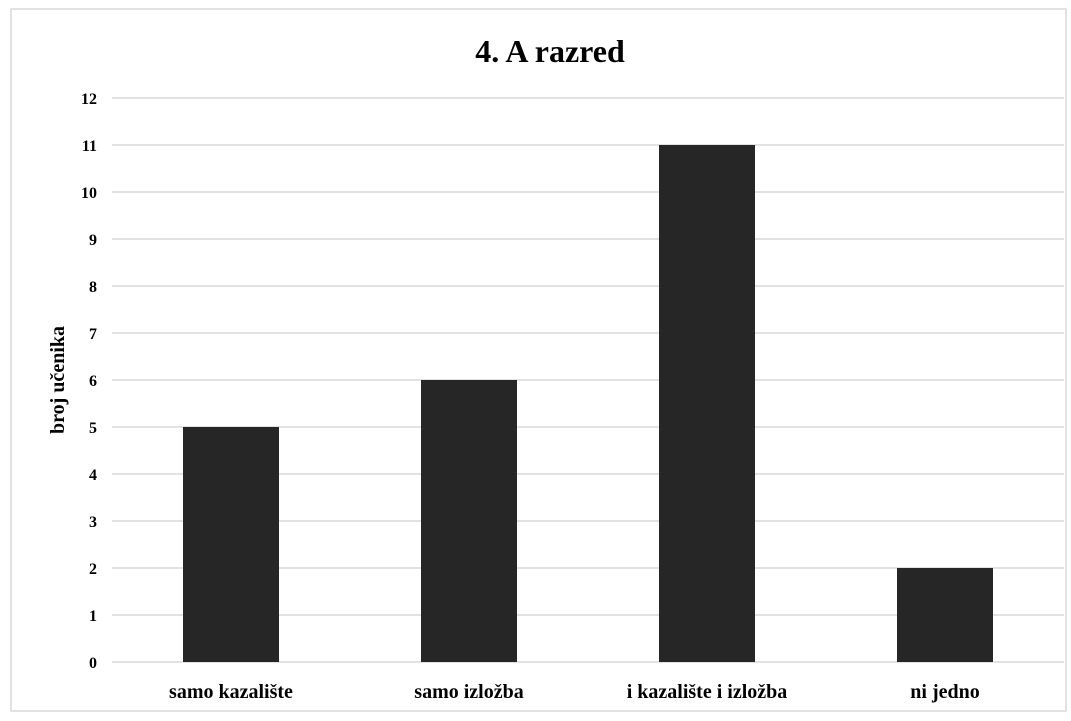 The height and width of the screenshot is (721, 1071). Describe the element at coordinates (550, 51) in the screenshot. I see `chart-title: 4. A razred` at that location.